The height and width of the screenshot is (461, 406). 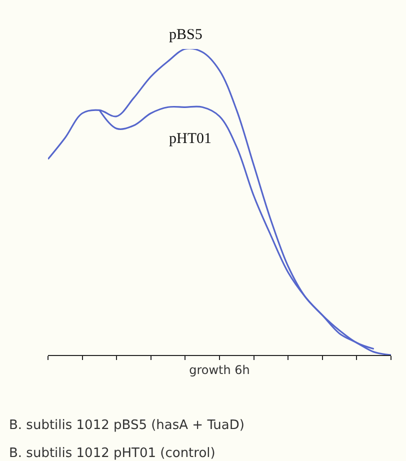 I want to click on text: B. subtilis 1012 pHT01 (control), so click(x=112, y=453).